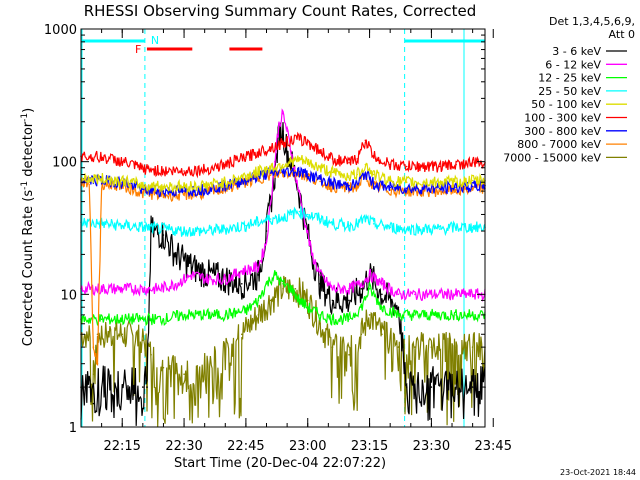  I want to click on legend-header: Det 1,3,4,5,6,9,, so click(592, 21).